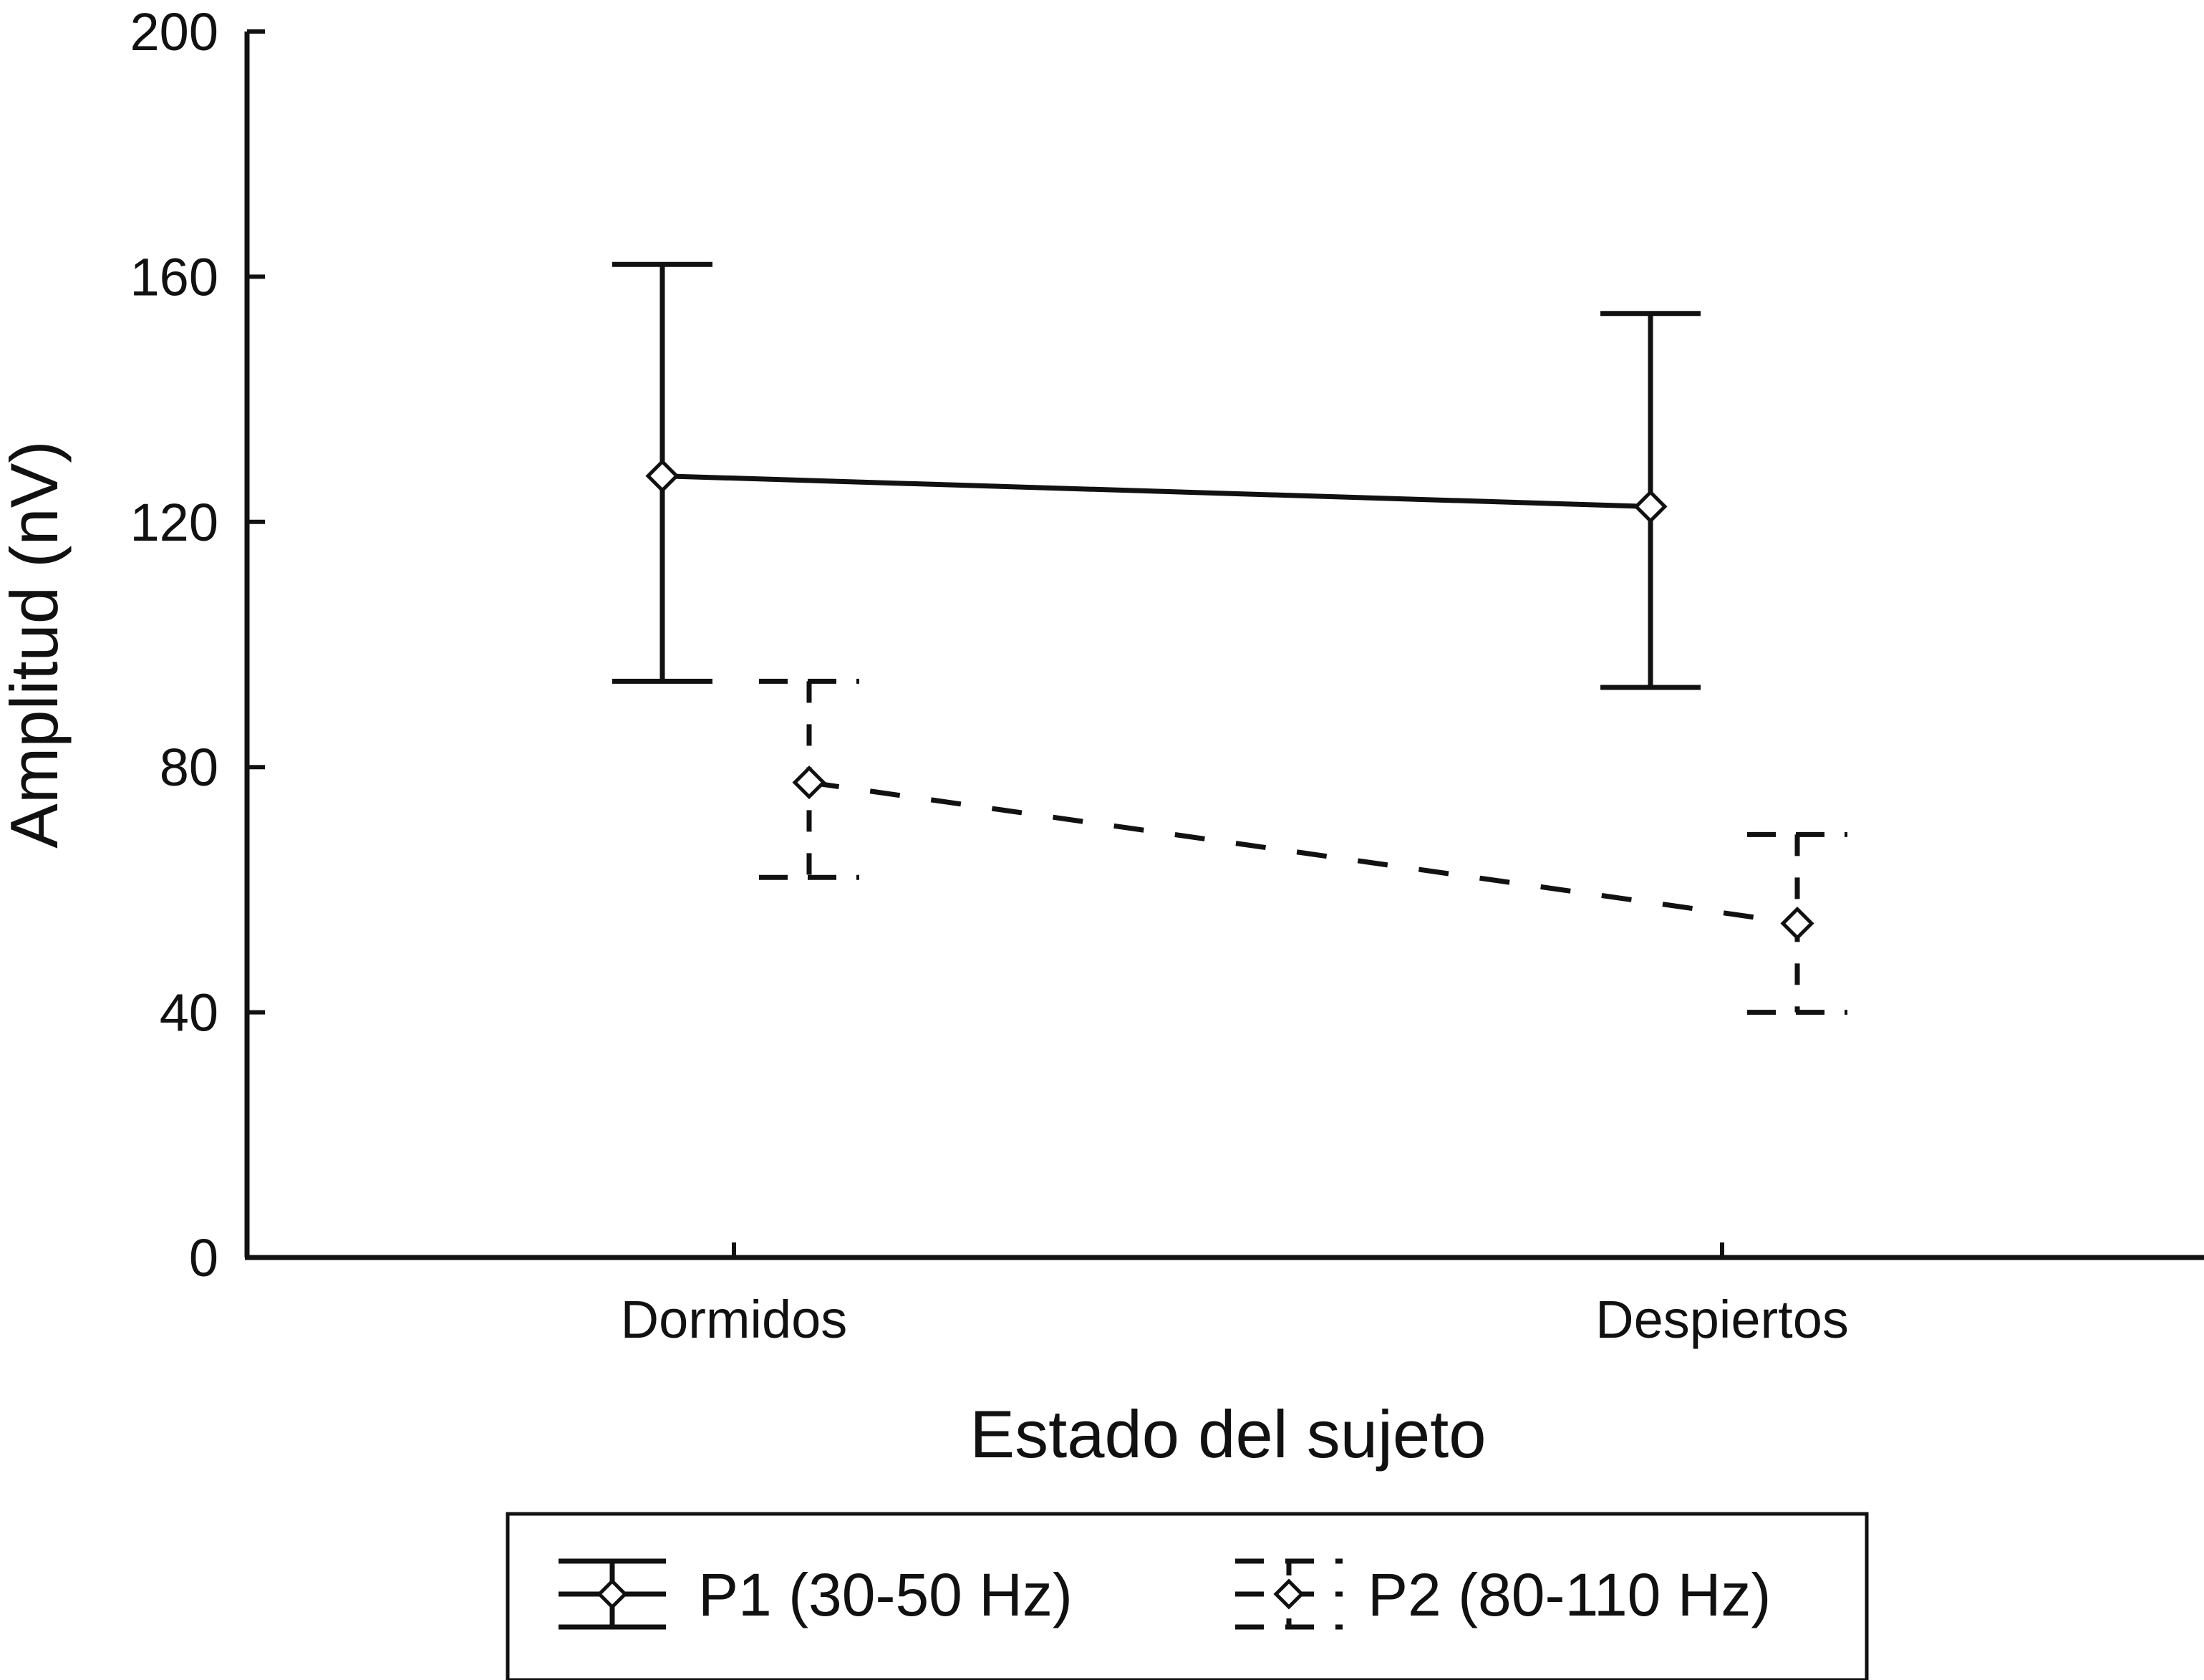 This screenshot has width=2204, height=1680. Describe the element at coordinates (1228, 1434) in the screenshot. I see `x-axis-title: Estado del sujeto` at that location.